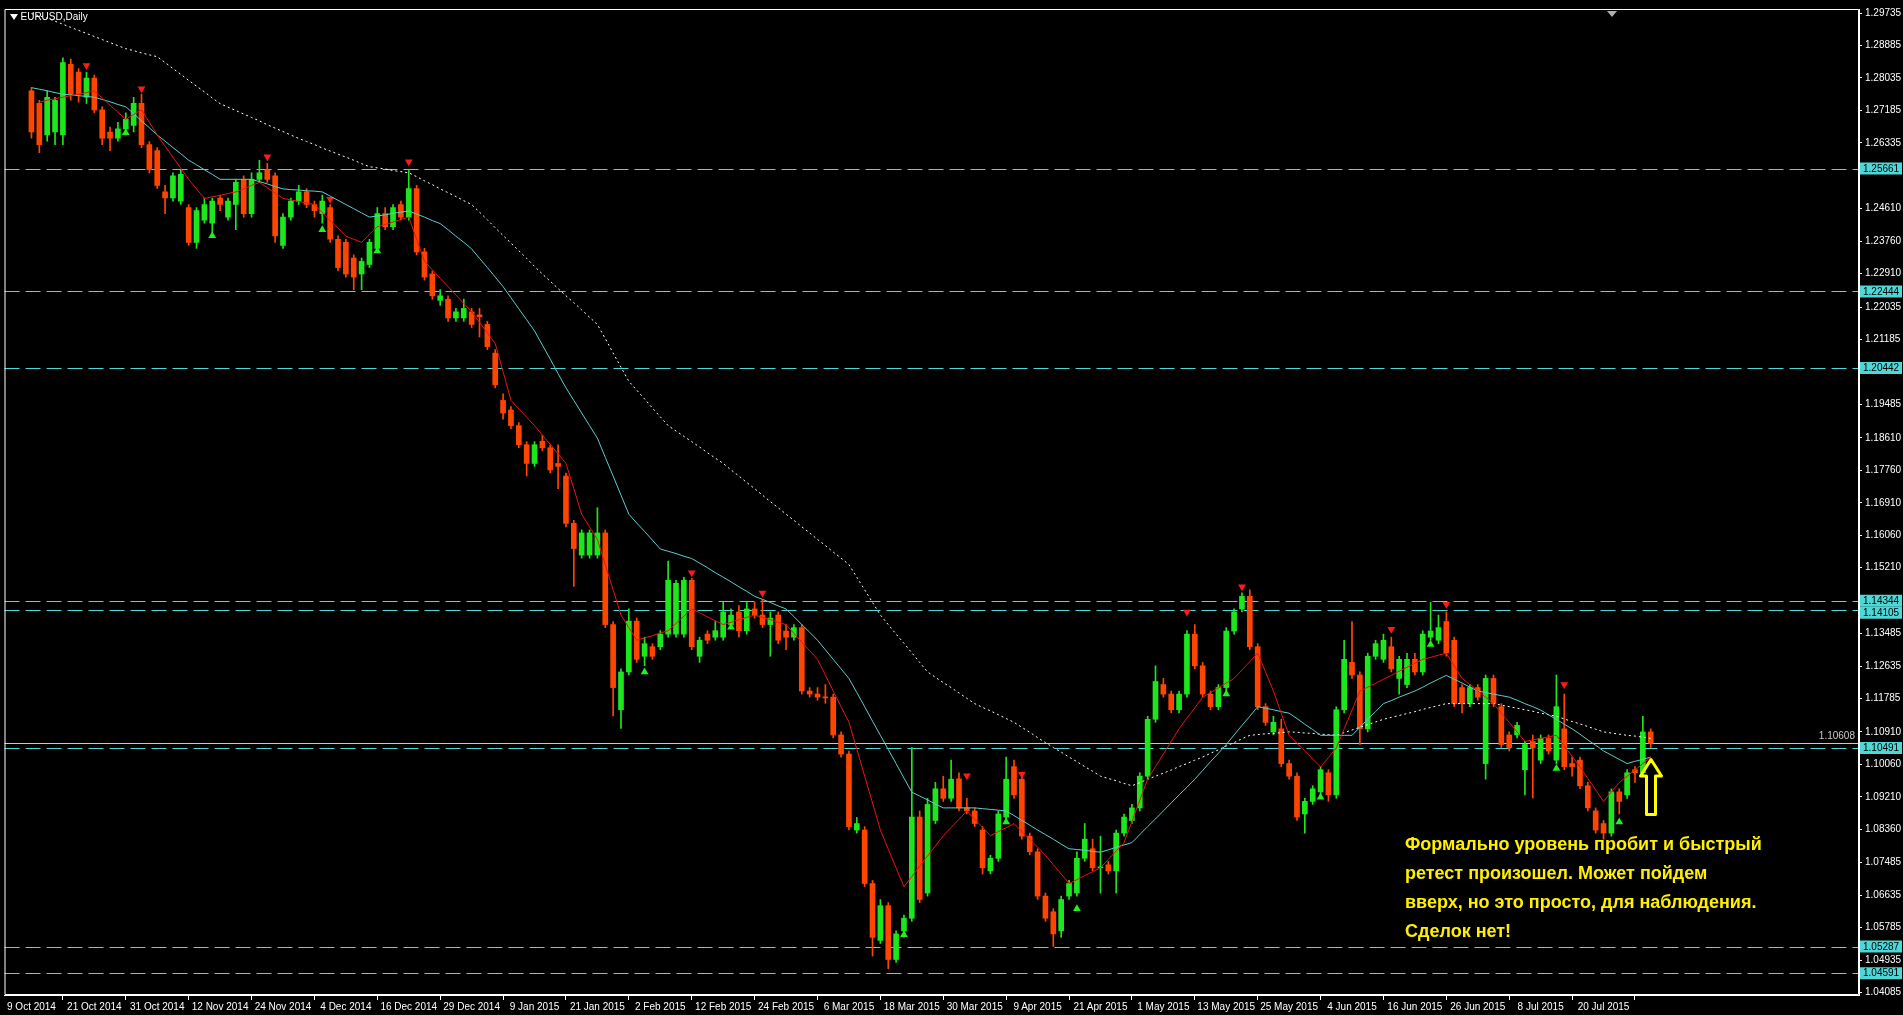 Image resolution: width=1903 pixels, height=1015 pixels. Describe the element at coordinates (1883, 796) in the screenshot. I see `y-tick-label: 1.09210` at that location.